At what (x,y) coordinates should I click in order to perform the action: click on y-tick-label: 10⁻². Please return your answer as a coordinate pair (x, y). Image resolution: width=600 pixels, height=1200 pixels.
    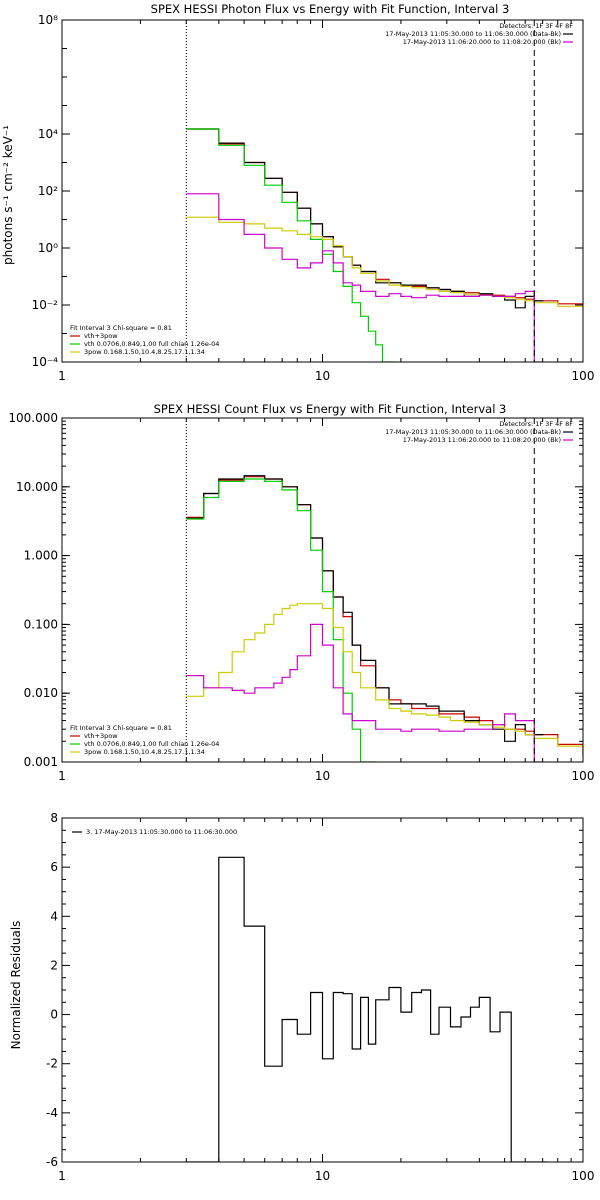
    Looking at the image, I should click on (45, 305).